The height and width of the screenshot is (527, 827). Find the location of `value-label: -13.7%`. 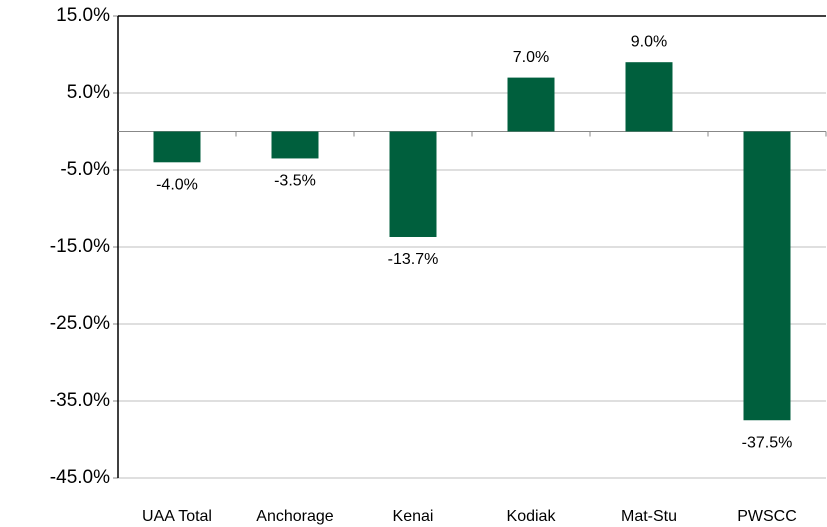

value-label: -13.7% is located at coordinates (413, 259).